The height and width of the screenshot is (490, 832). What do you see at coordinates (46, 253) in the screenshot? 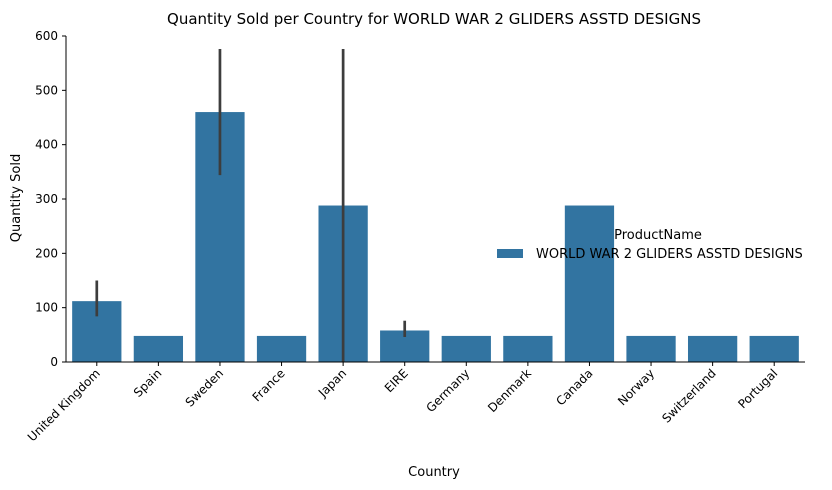
I see `y-tick-label: 200` at bounding box center [46, 253].